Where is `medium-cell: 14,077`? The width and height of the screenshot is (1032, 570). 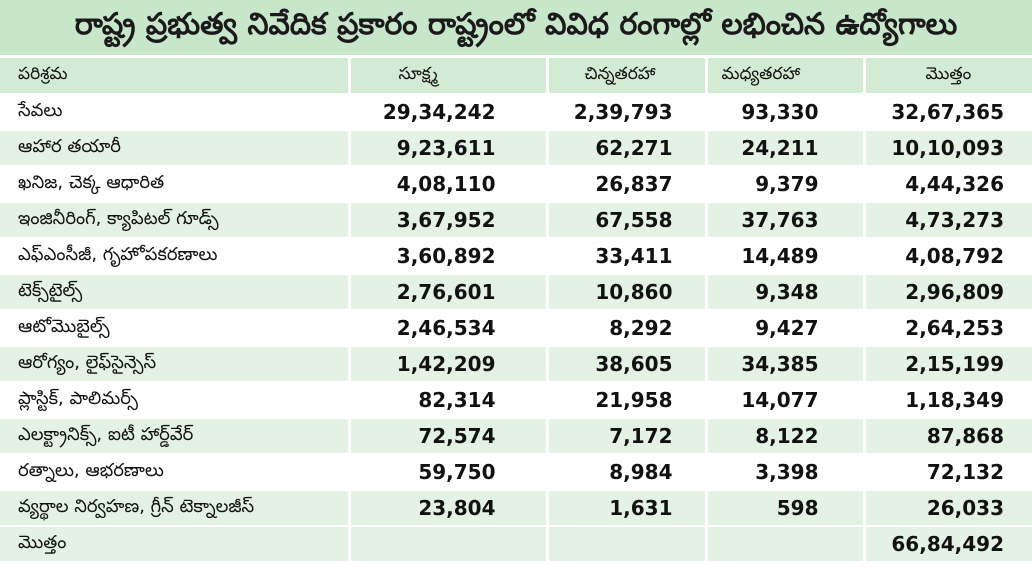
medium-cell: 14,077 is located at coordinates (784, 400).